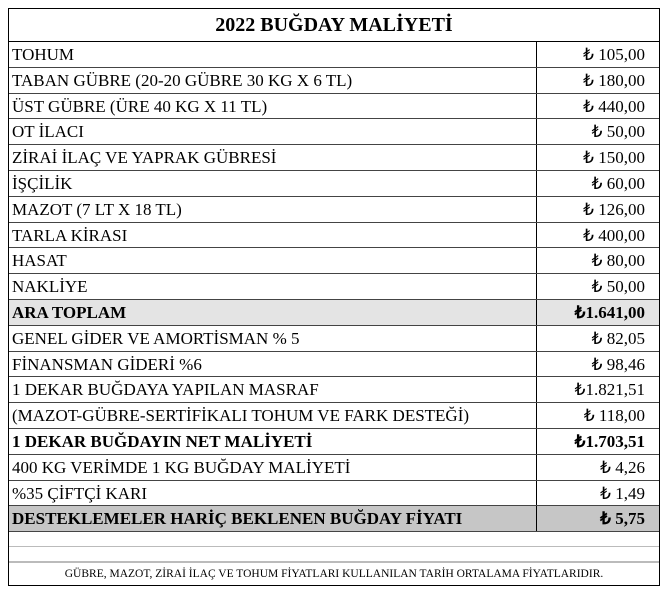 This screenshot has width=670, height=609. I want to click on row-value: ₺ 118,00, so click(614, 416).